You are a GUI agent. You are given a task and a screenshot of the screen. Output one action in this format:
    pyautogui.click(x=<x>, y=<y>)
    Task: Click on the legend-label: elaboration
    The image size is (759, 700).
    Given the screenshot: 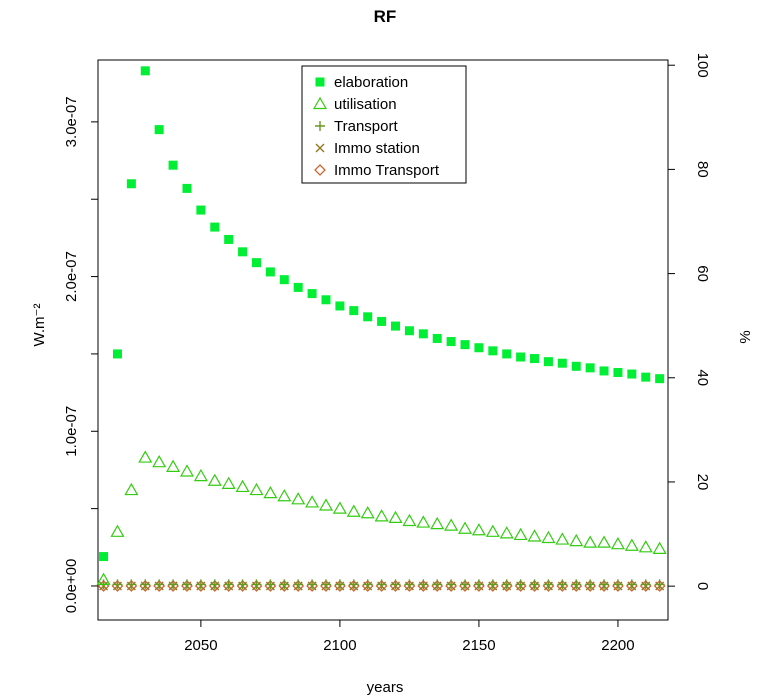 What is the action you would take?
    pyautogui.click(x=371, y=82)
    